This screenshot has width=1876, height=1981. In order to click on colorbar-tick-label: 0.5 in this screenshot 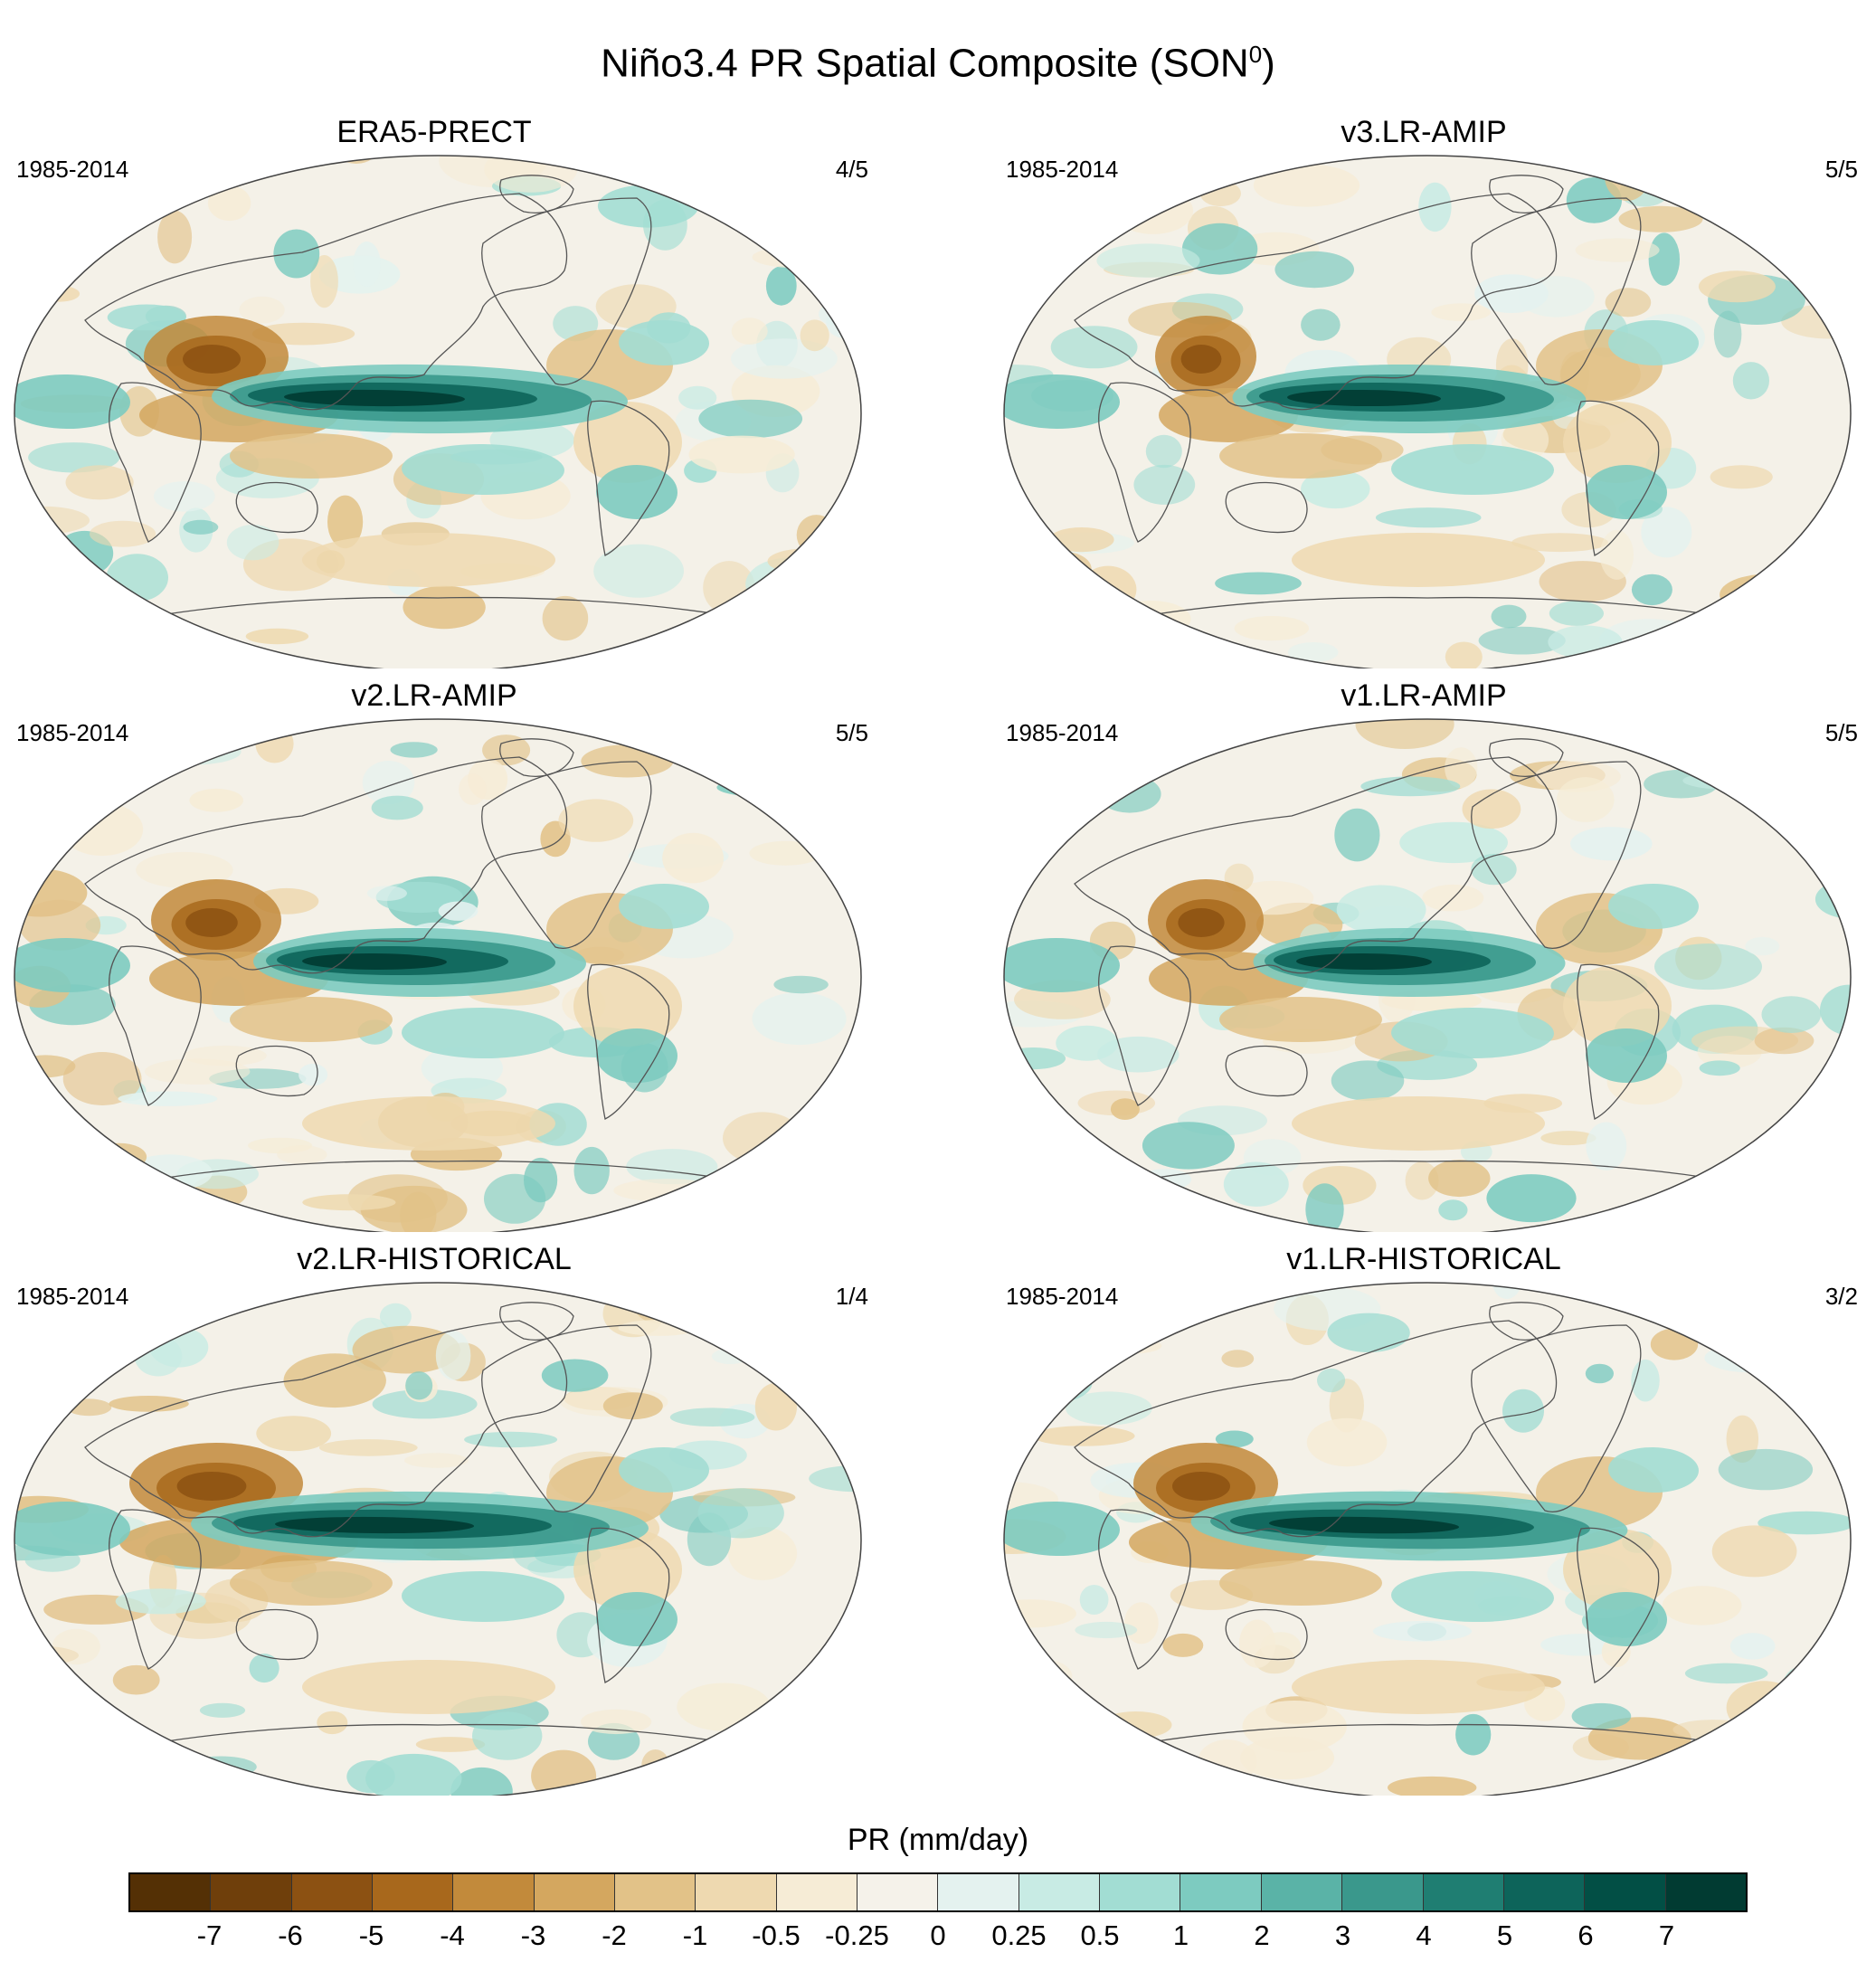, I will do `click(1100, 1935)`.